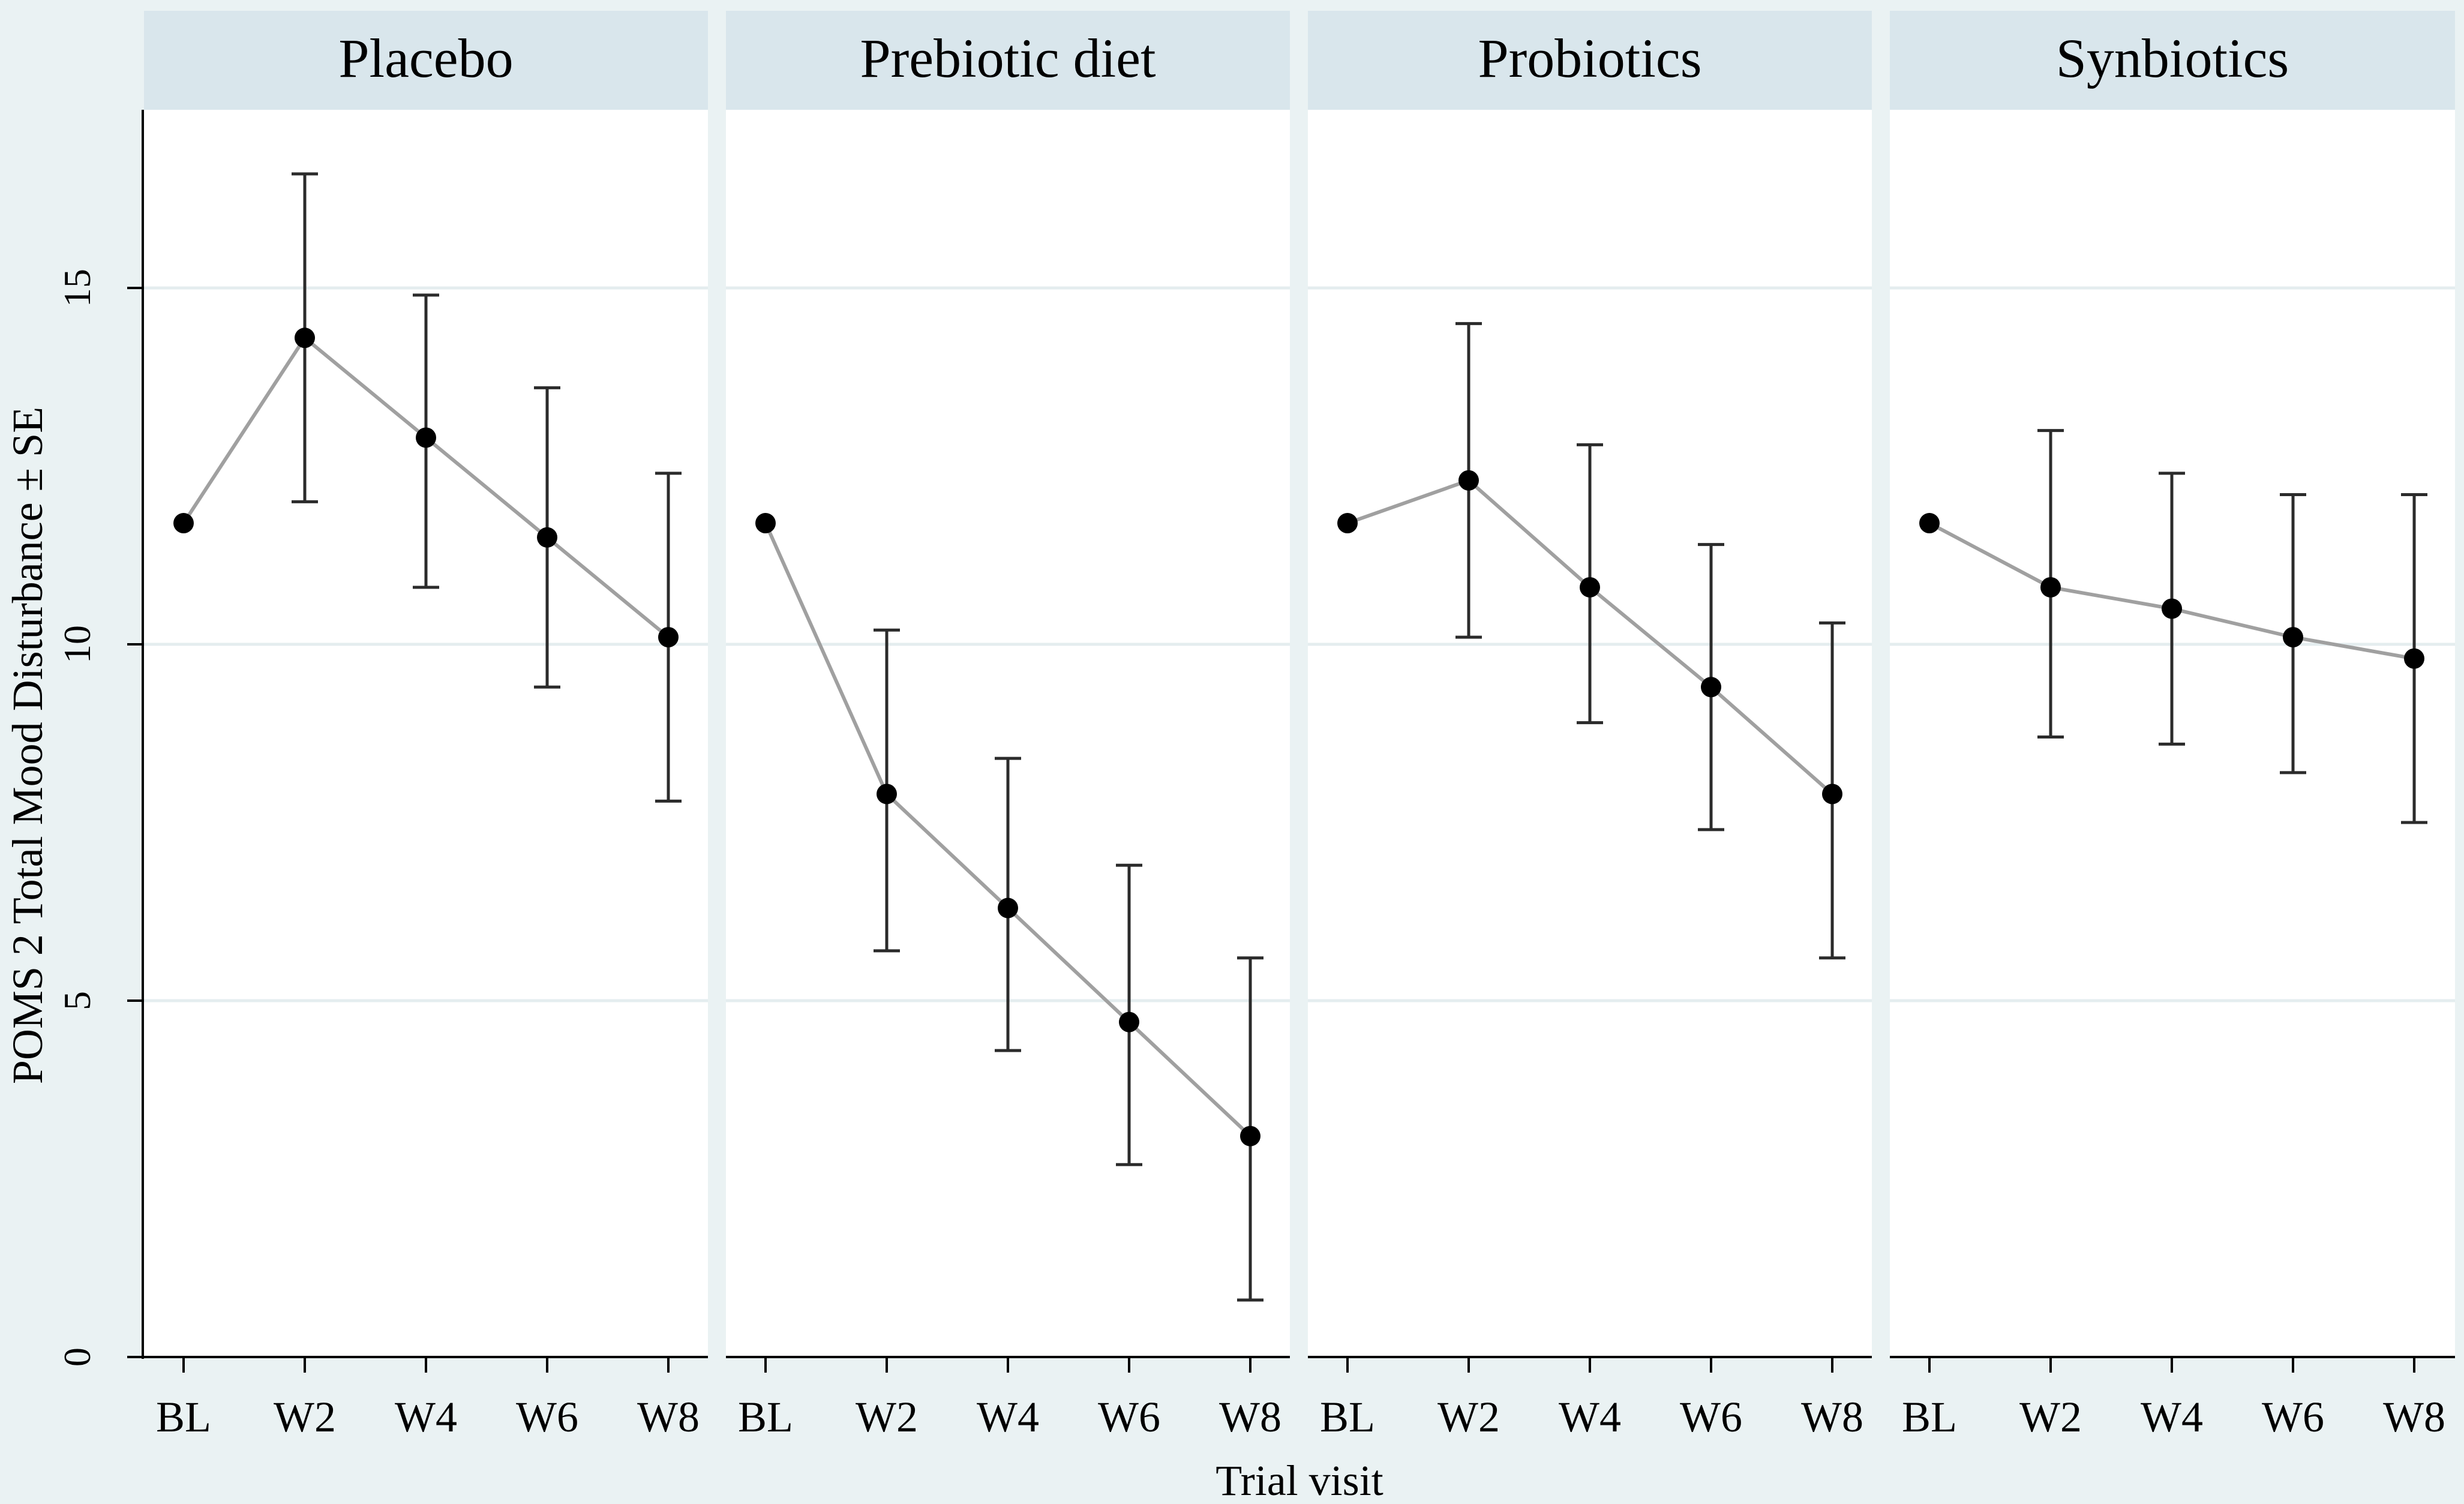 Image resolution: width=2464 pixels, height=1504 pixels. I want to click on facet-title: Synbiotics, so click(2172, 59).